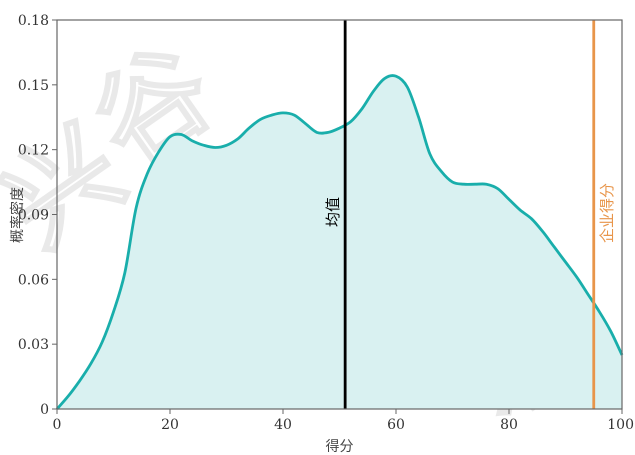  Describe the element at coordinates (33, 280) in the screenshot. I see `y-tick-label: 0.06` at that location.